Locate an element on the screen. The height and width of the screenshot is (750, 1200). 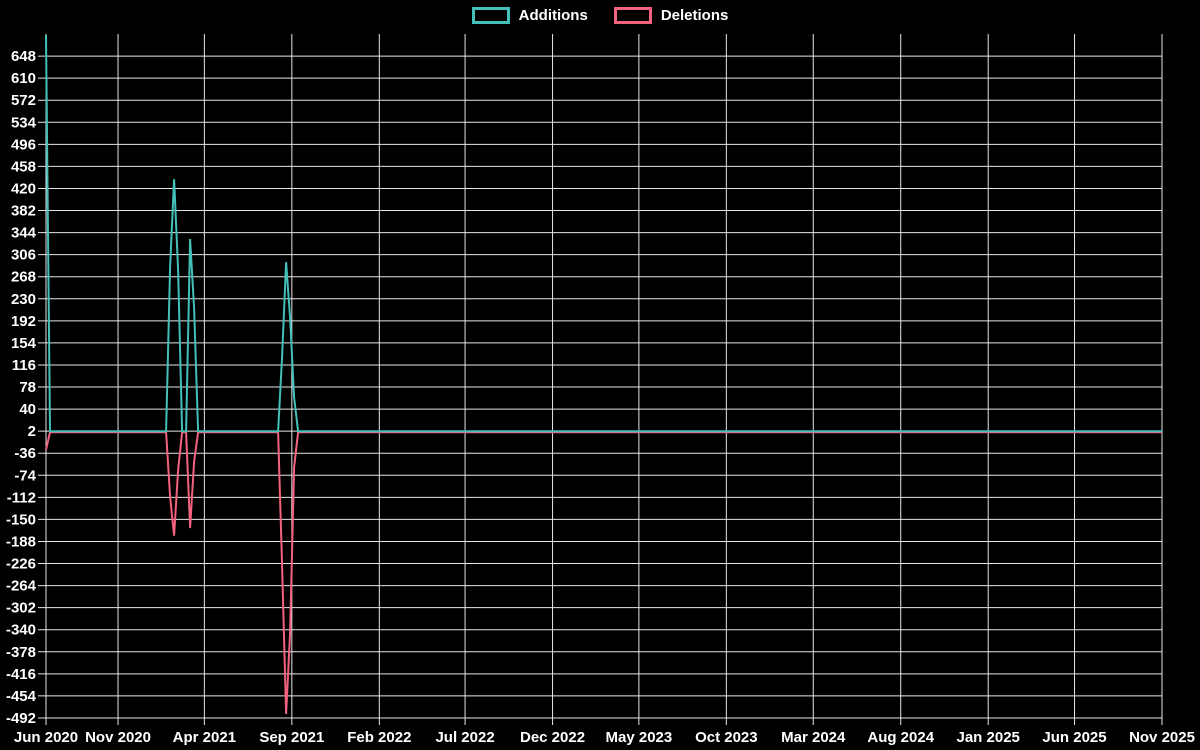
y-tick-label: 306 is located at coordinates (23, 255).